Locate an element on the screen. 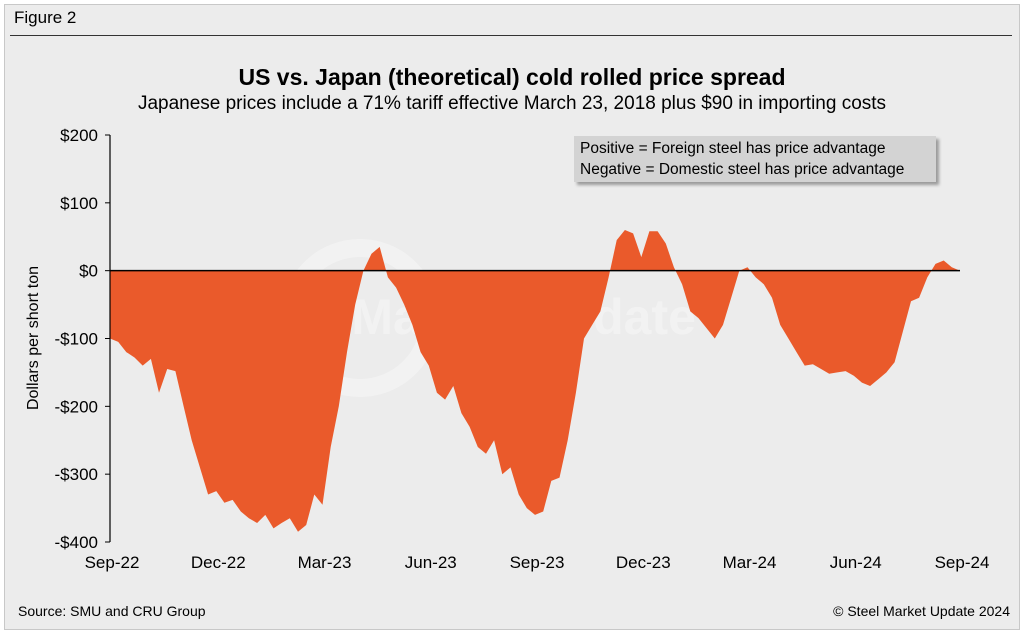  y-tick-label: -$100 is located at coordinates (76, 339).